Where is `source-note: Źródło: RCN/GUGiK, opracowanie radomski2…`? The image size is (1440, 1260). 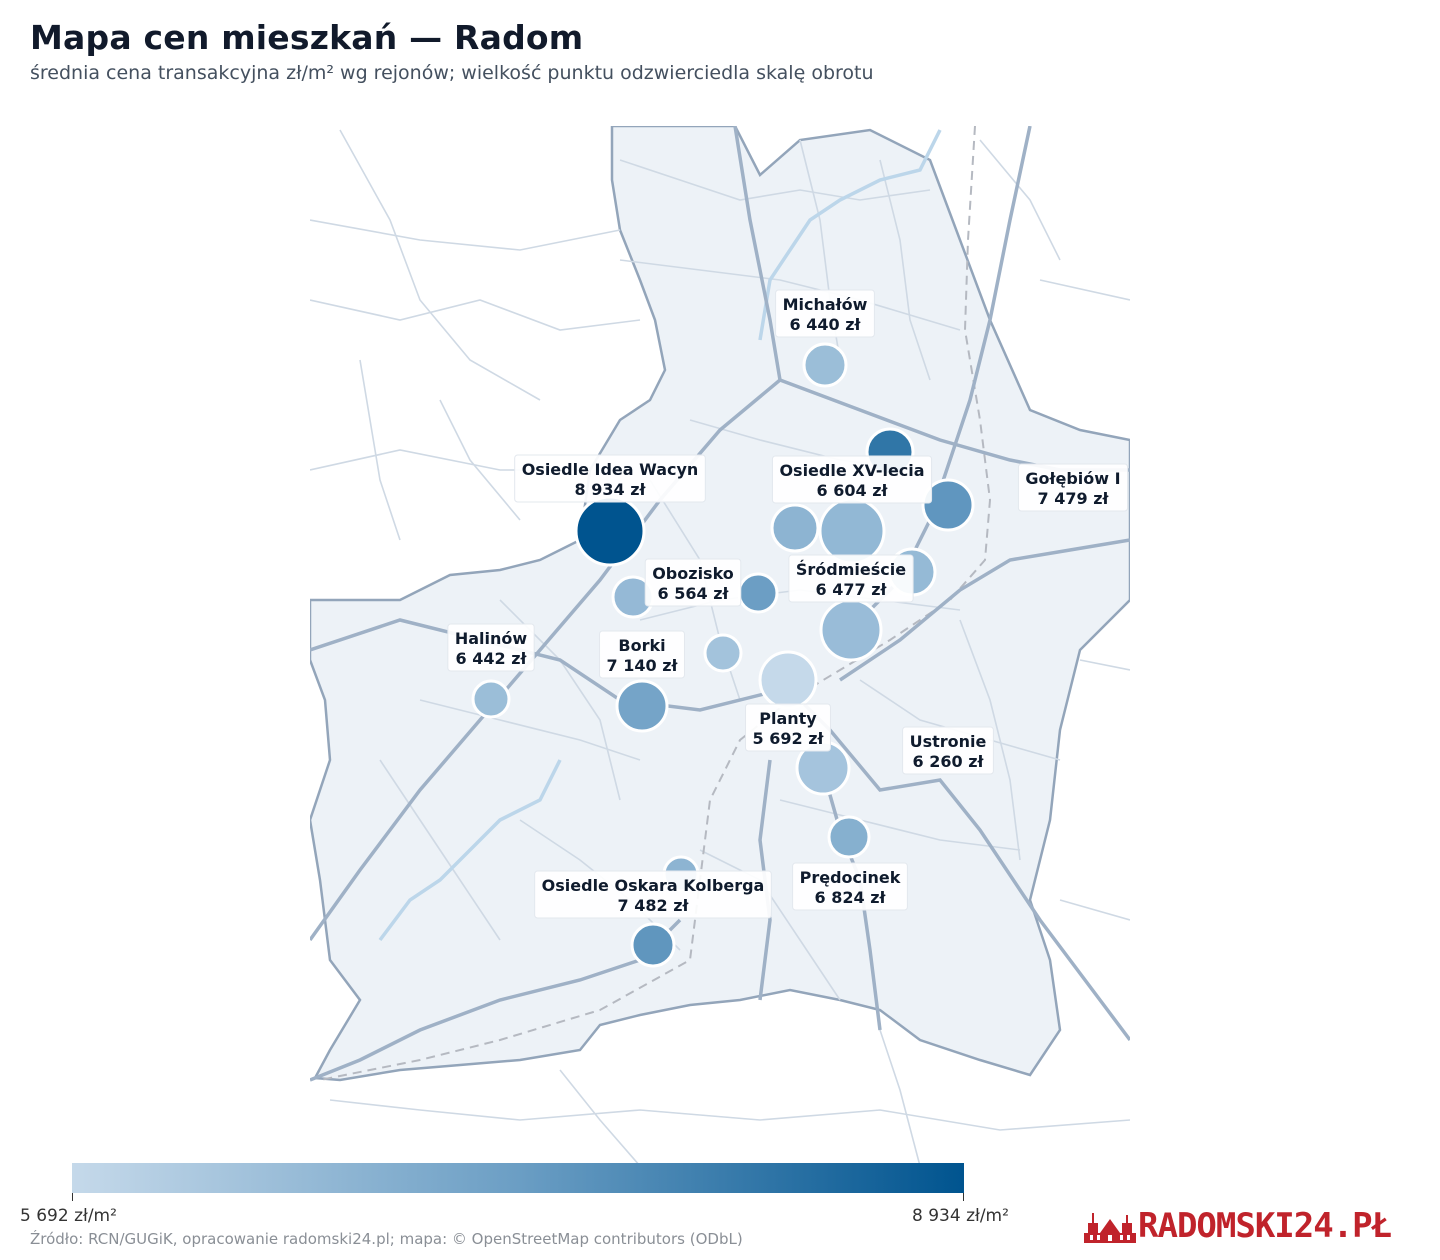 source-note: Źródło: RCN/GUGiK, opracowanie radomski2… is located at coordinates (386, 1239).